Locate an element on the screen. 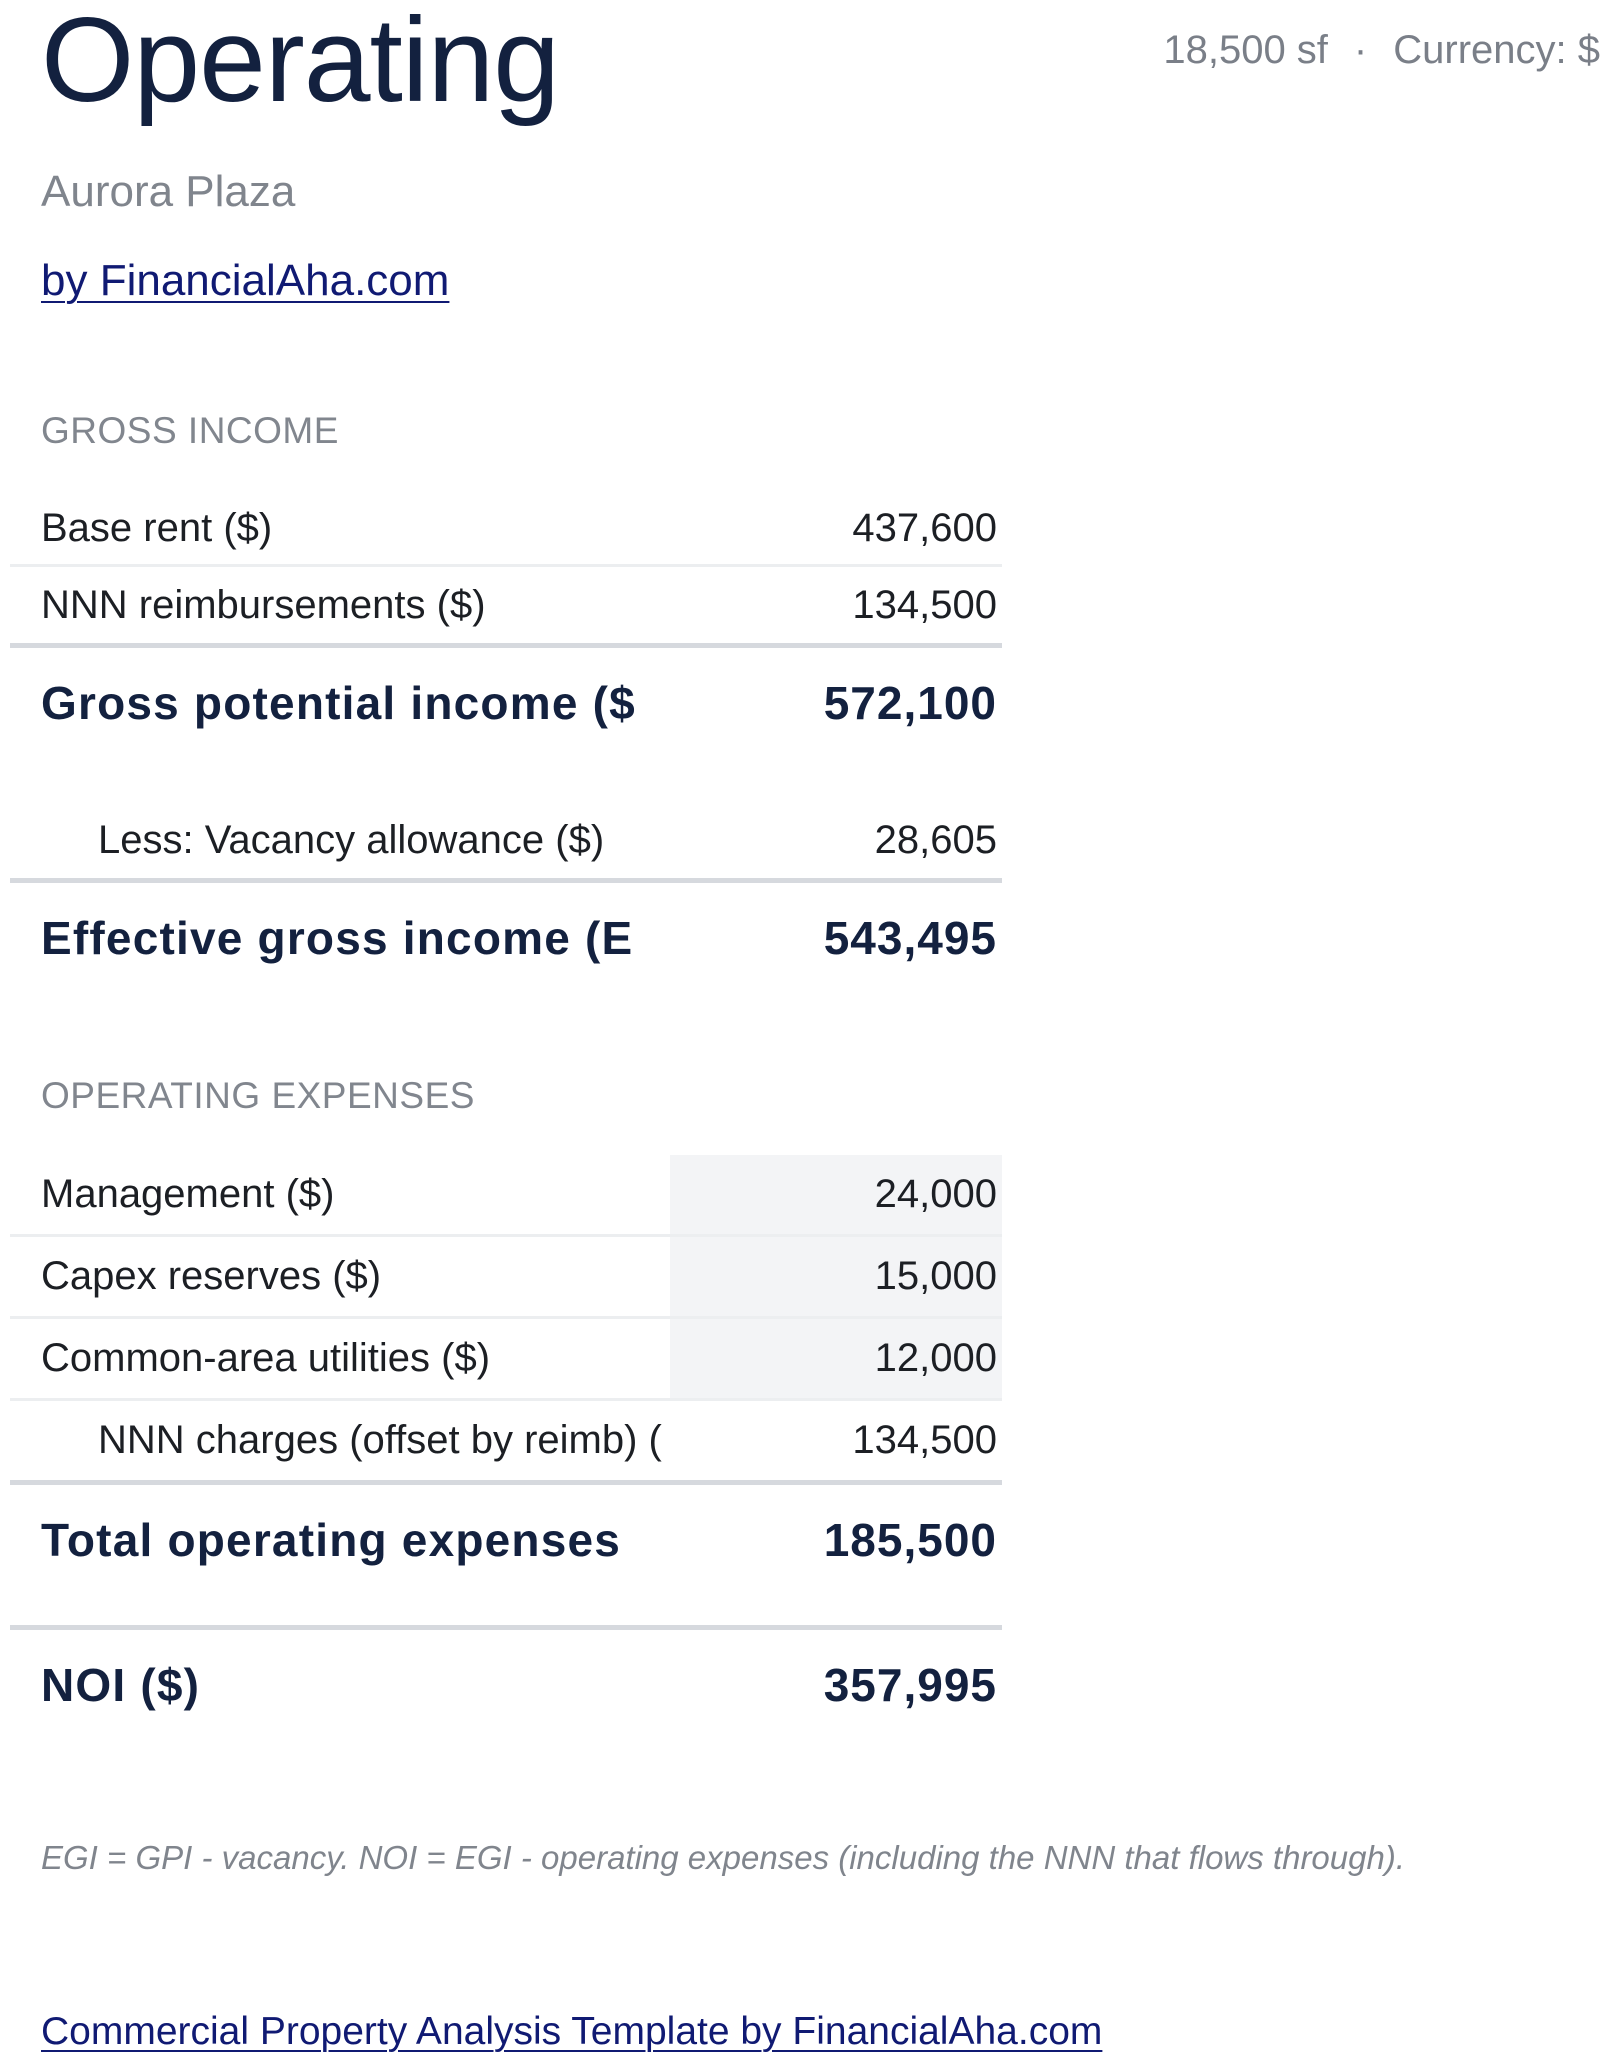  byline-link: by FinancialAha.com is located at coordinates (245, 280).